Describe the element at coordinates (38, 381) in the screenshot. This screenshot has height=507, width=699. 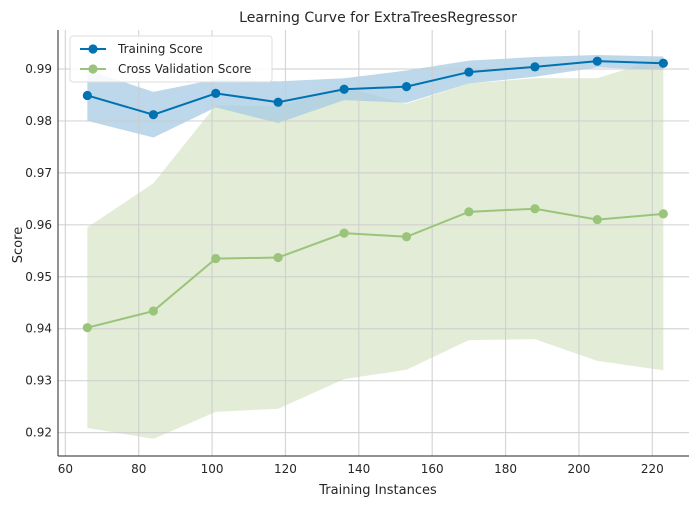
I see `y-tick-label: 0.93` at that location.